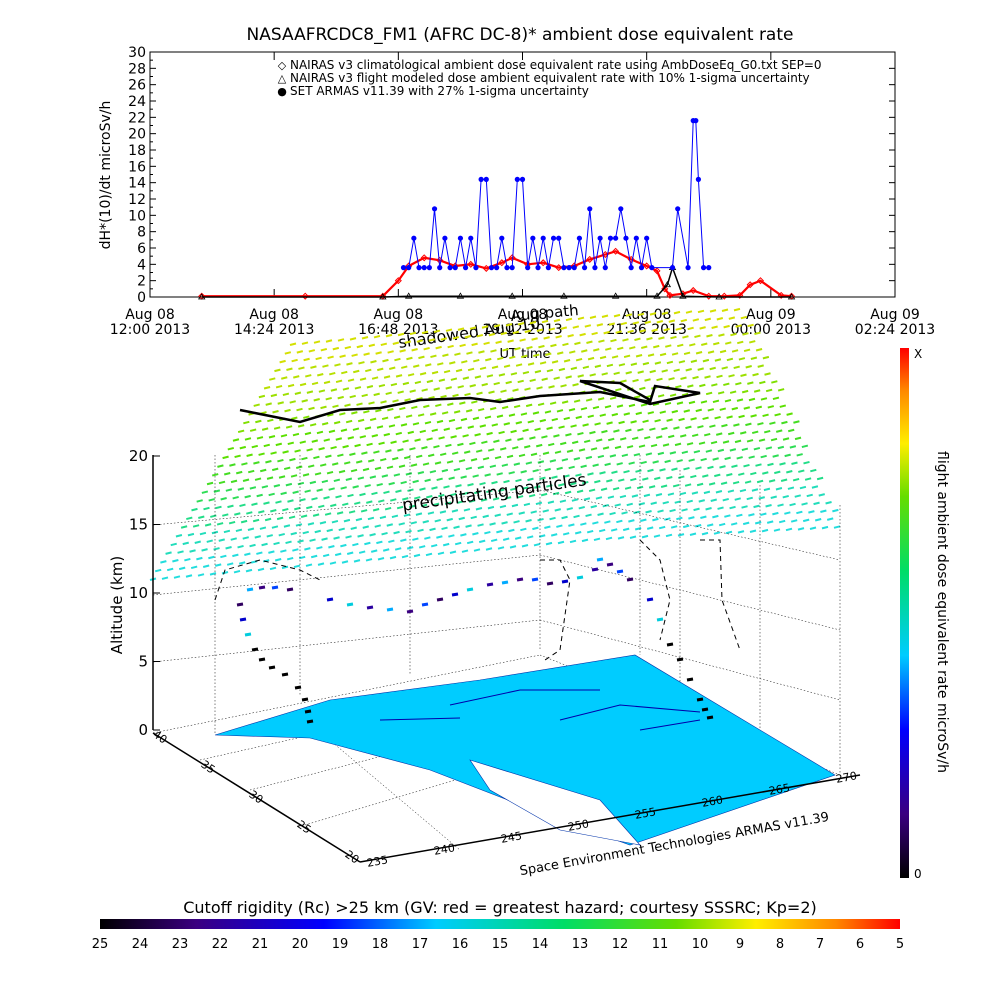 This screenshot has height=1000, width=1000. I want to click on longitude-tick-label: 265, so click(779, 789).